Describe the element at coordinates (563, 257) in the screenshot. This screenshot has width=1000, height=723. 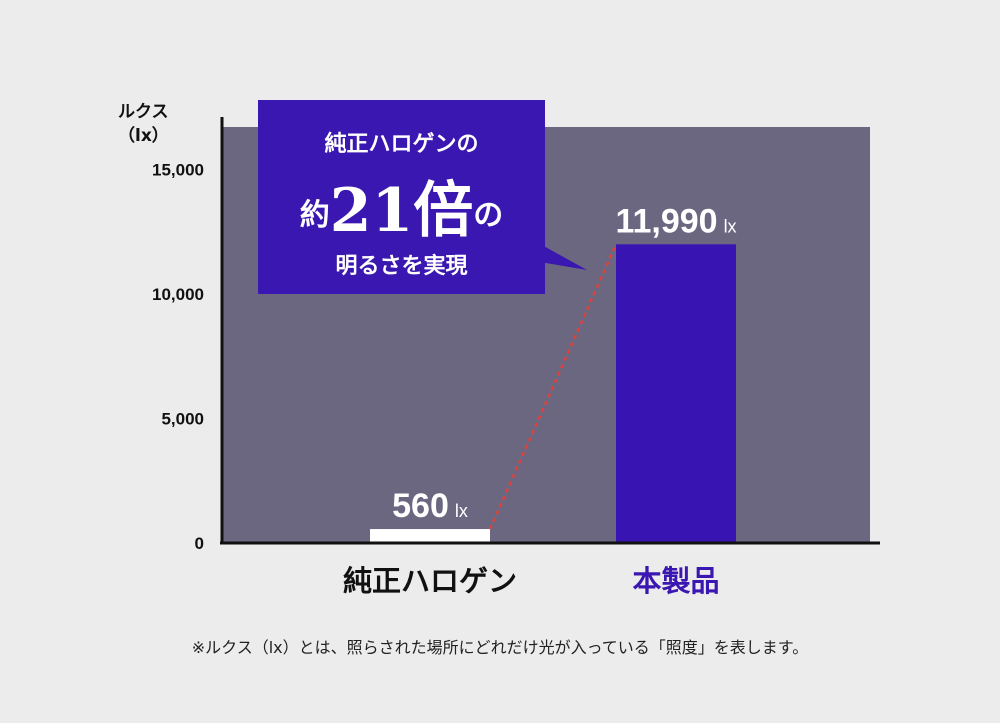
I see `callout-pointer` at that location.